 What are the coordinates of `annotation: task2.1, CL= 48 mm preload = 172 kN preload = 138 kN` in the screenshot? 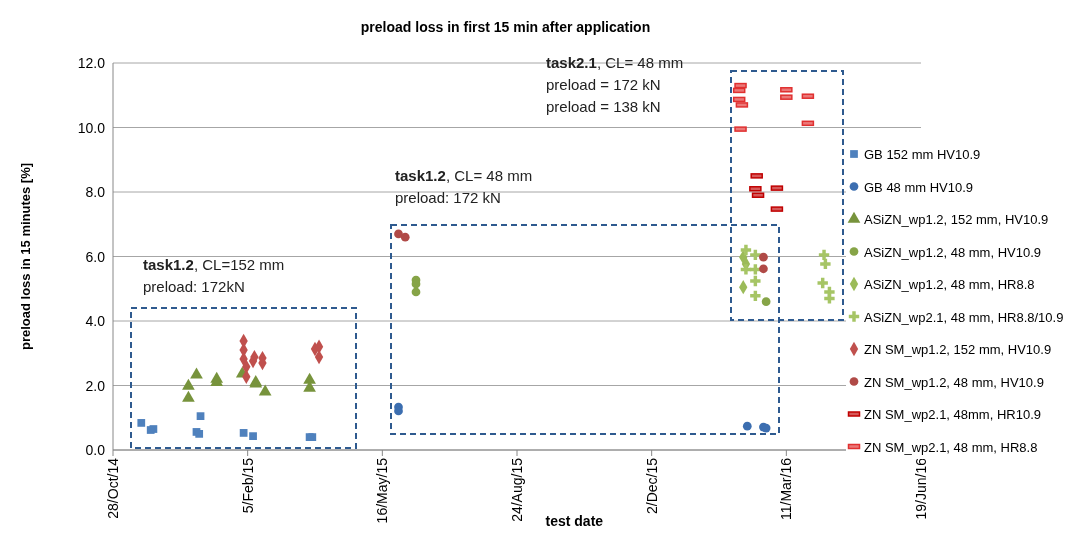 It's located at (615, 84).